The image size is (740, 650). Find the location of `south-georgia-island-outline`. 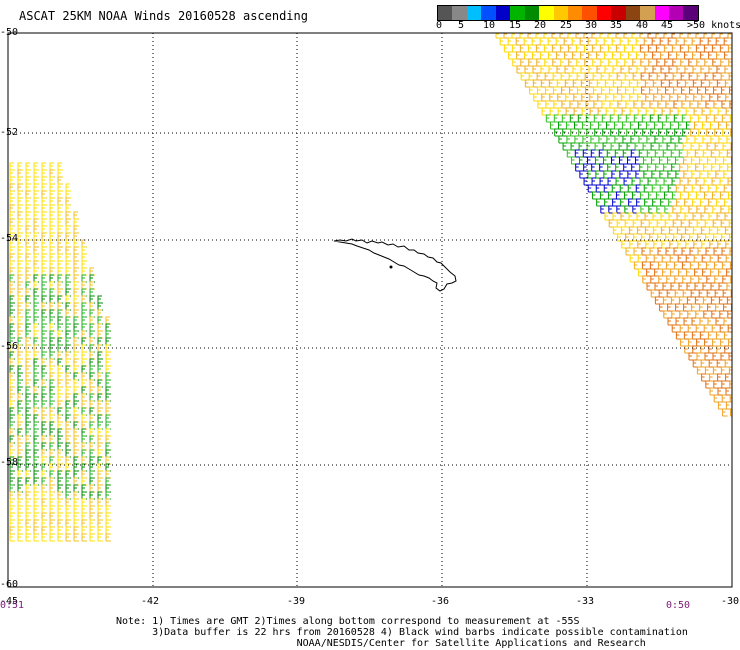

south-georgia-island-outline is located at coordinates (395, 265).